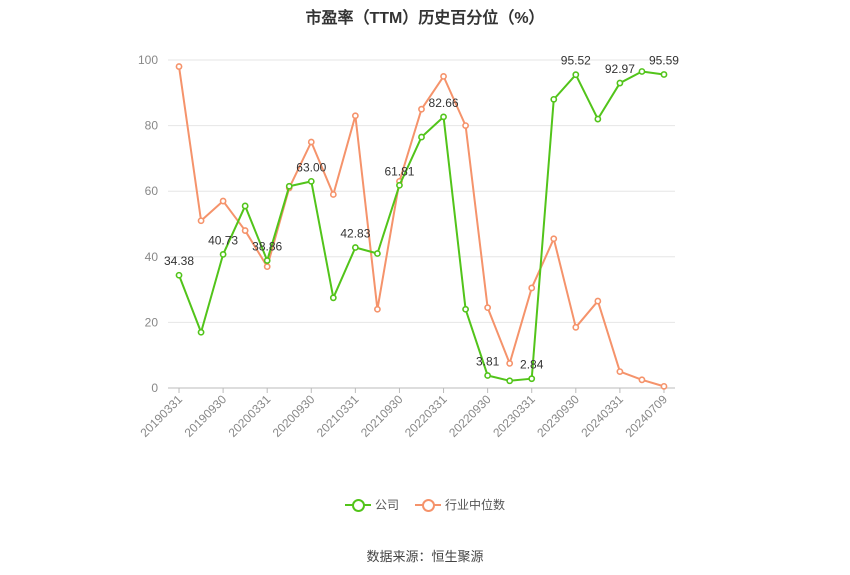  I want to click on x-tick-label: 20210331, so click(338, 416).